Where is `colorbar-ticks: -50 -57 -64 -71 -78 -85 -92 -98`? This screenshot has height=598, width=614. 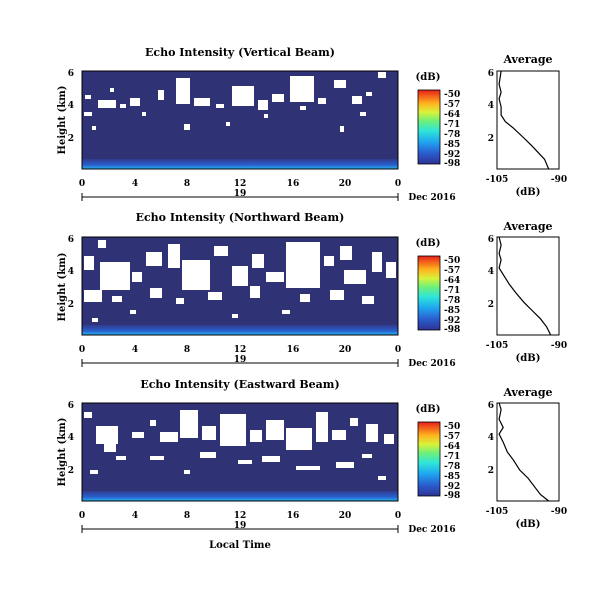 colorbar-ticks: -50 -57 -64 -71 -78 -85 -92 -98 is located at coordinates (452, 461).